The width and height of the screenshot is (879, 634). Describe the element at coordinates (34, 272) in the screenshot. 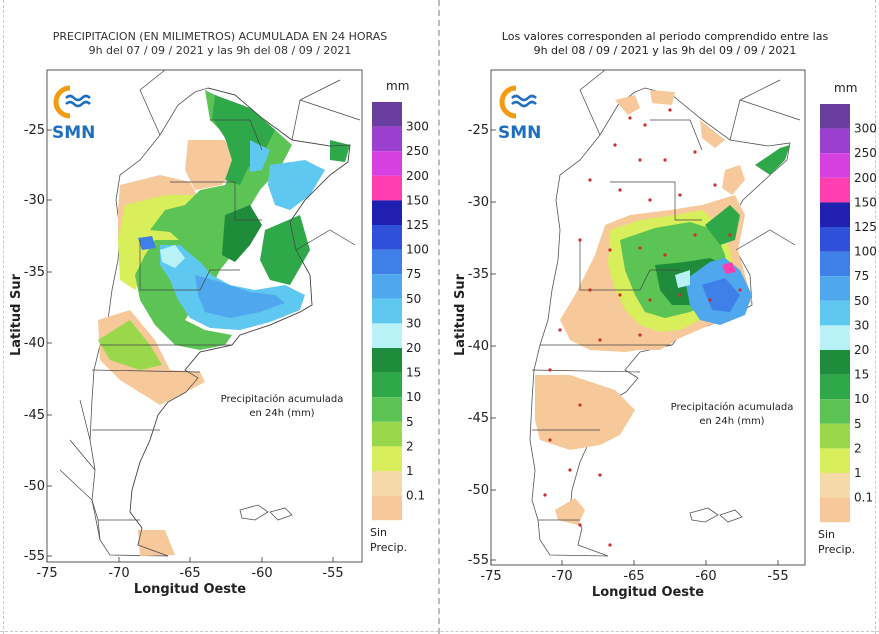

I see `left-ytick-2: -35` at that location.